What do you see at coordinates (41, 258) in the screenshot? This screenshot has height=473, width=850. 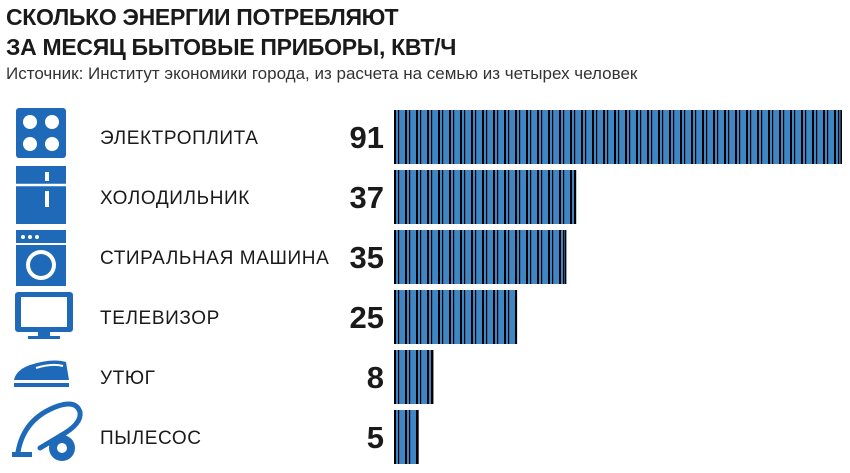 I see `washing-machine-icon` at bounding box center [41, 258].